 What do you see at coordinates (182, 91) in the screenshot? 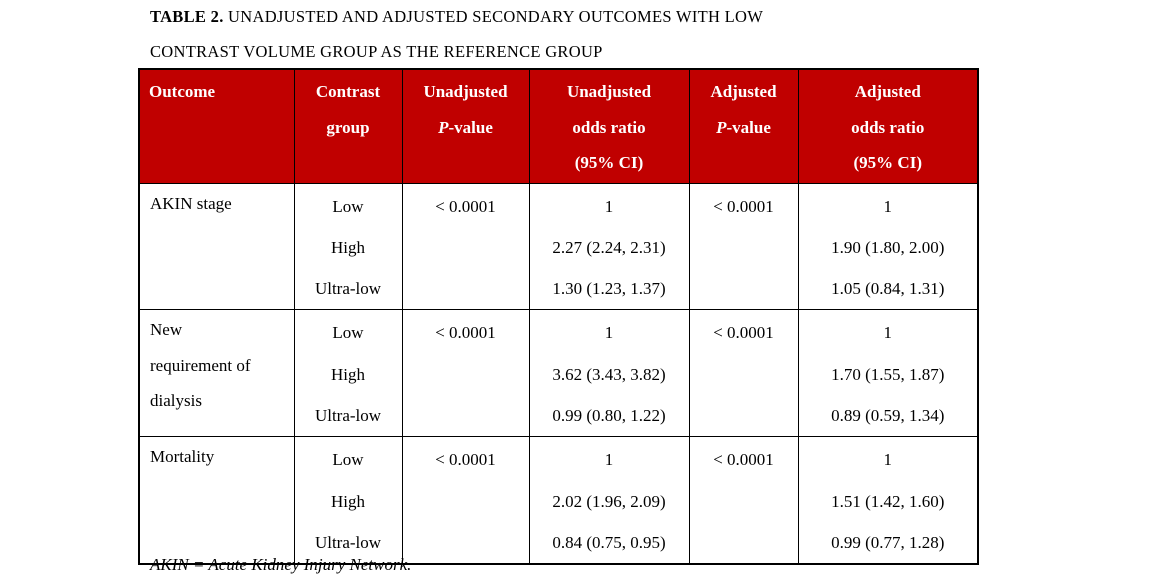
I see `header-line: Outcome` at bounding box center [182, 91].